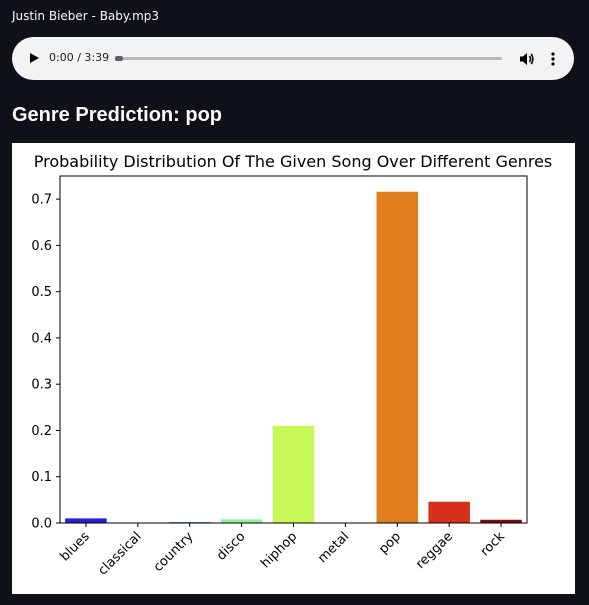 The height and width of the screenshot is (605, 589). Describe the element at coordinates (86, 520) in the screenshot. I see `bar-blues` at that location.